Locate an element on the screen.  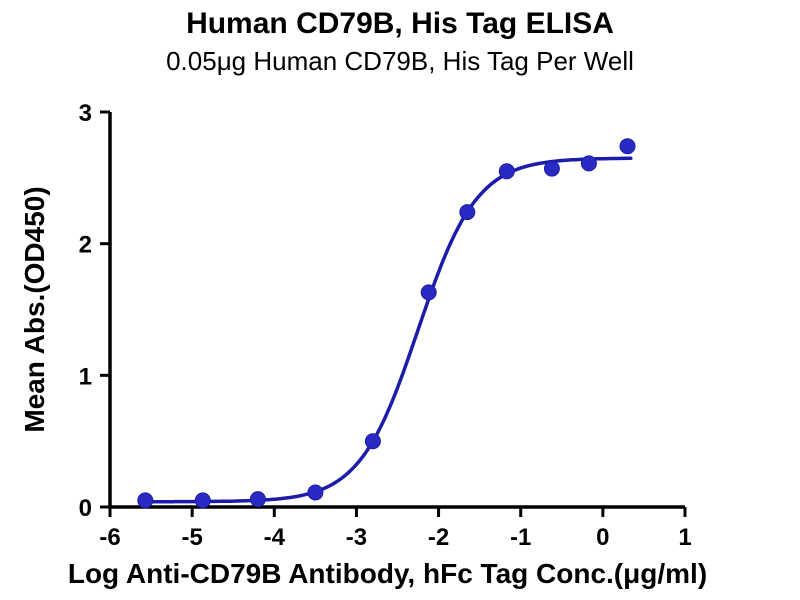
y-tick-label: 3 is located at coordinates (85, 113).